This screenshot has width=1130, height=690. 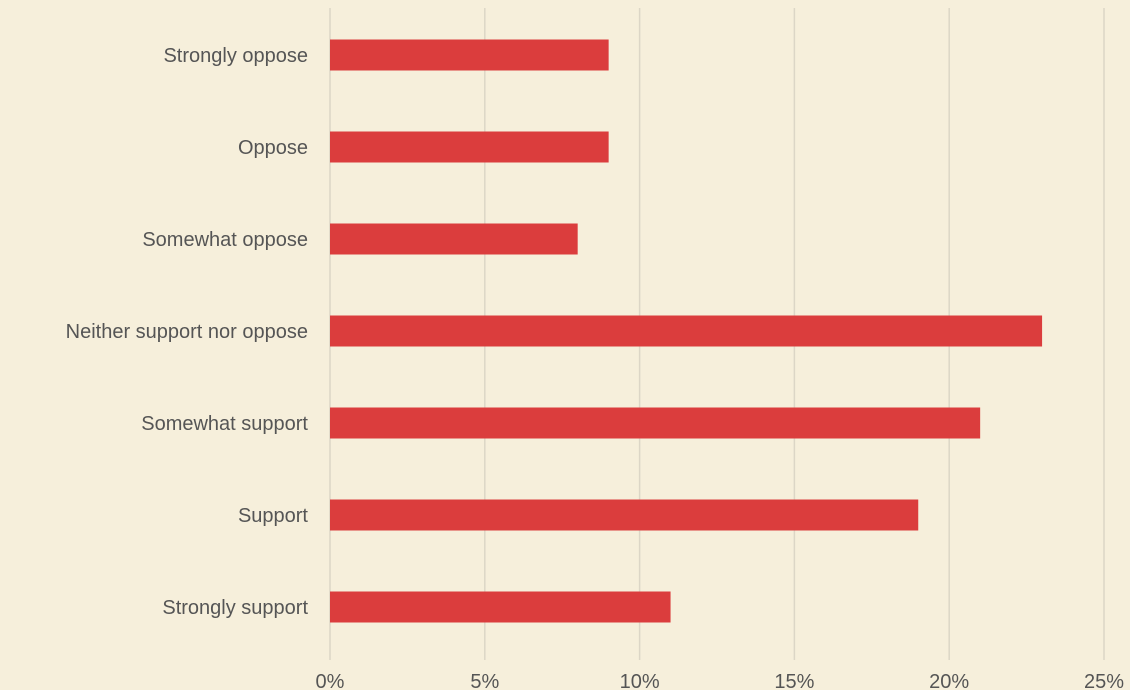 What do you see at coordinates (224, 424) in the screenshot?
I see `category-label: Somewhat support` at bounding box center [224, 424].